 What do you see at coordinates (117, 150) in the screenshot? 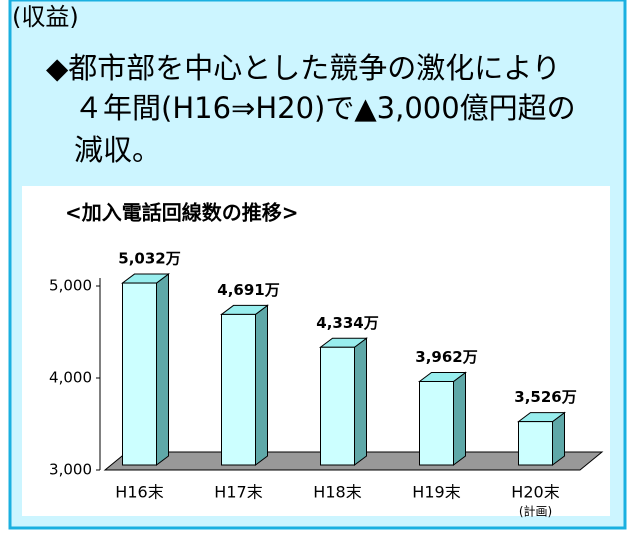
I see `bullet-line: 減収。` at bounding box center [117, 150].